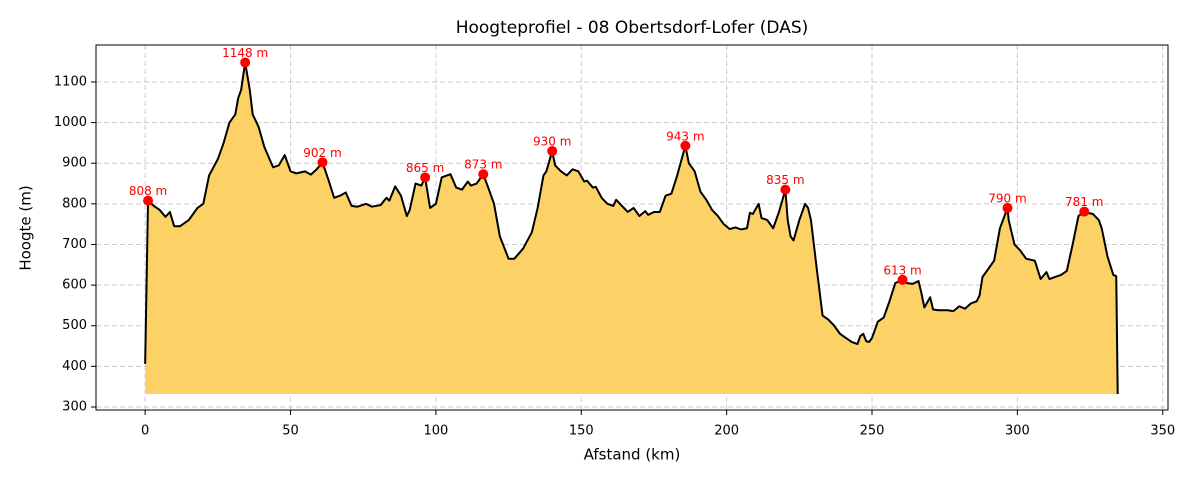 This screenshot has height=480, width=1200. What do you see at coordinates (70, 81) in the screenshot?
I see `y-tick-label: 1100` at bounding box center [70, 81].